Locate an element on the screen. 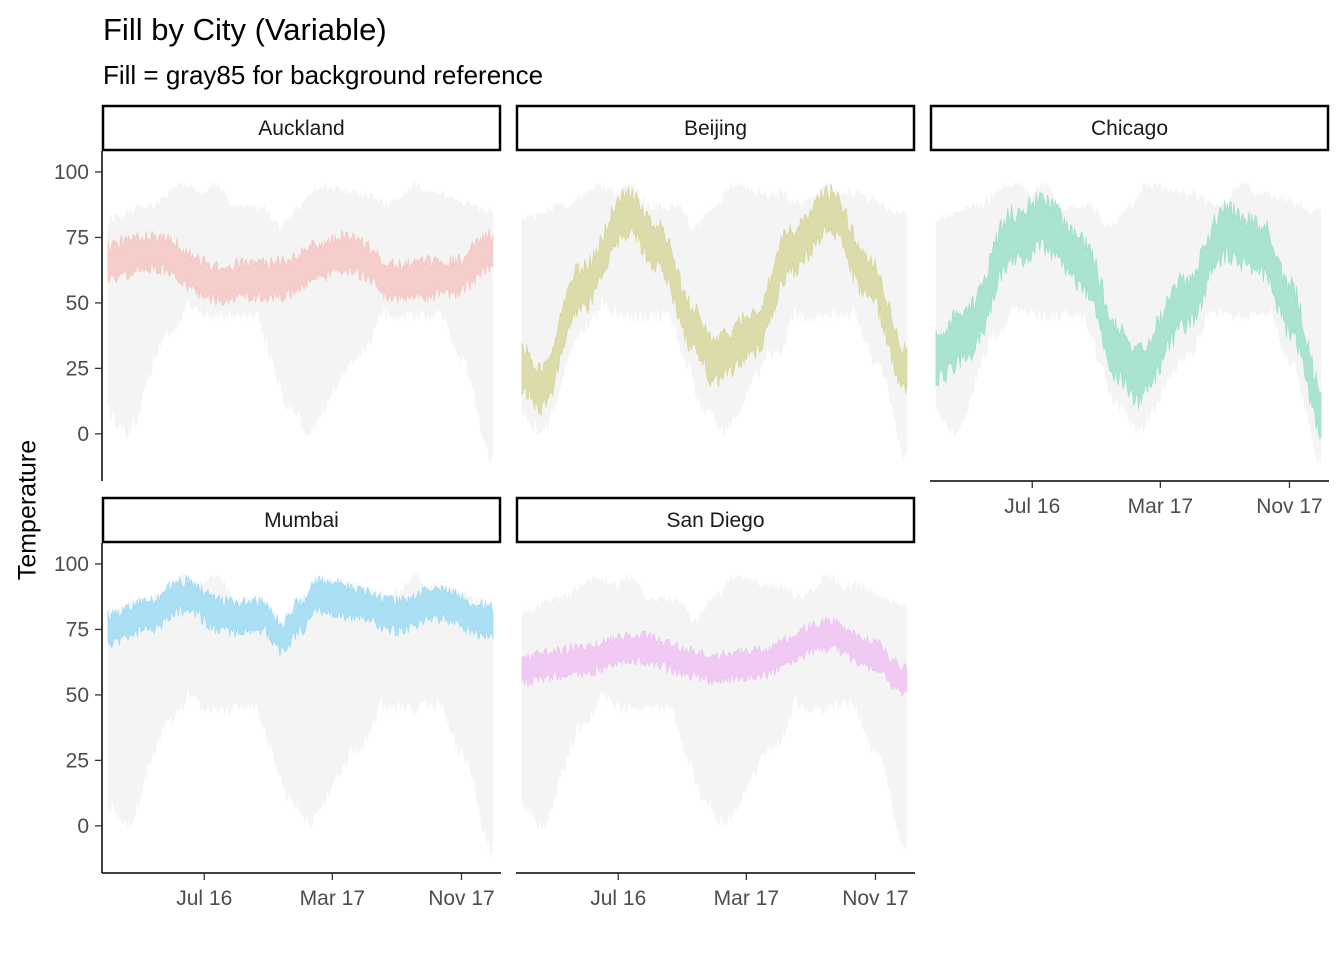 Image resolution: width=1344 pixels, height=960 pixels. background-band-san-diego is located at coordinates (714, 711).